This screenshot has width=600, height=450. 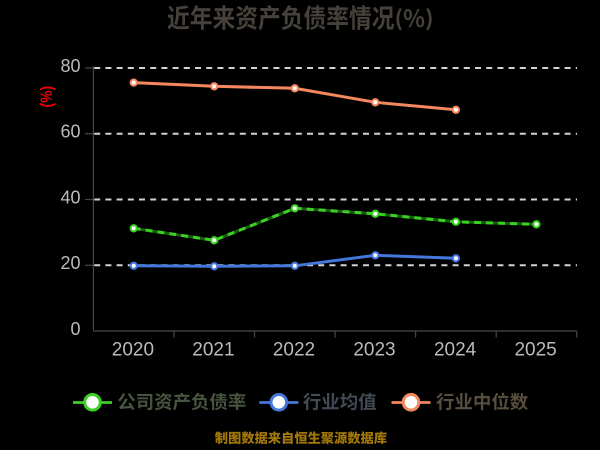 I want to click on svg-text: 2021, so click(x=213, y=350).